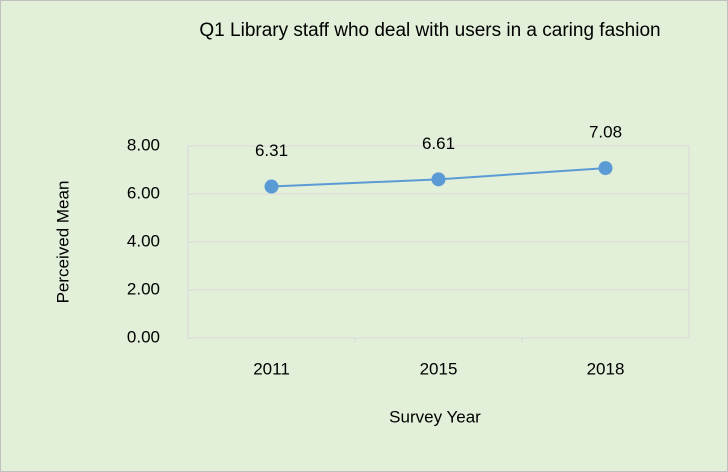  Describe the element at coordinates (143, 288) in the screenshot. I see `y-tick-label: 2.00` at that location.